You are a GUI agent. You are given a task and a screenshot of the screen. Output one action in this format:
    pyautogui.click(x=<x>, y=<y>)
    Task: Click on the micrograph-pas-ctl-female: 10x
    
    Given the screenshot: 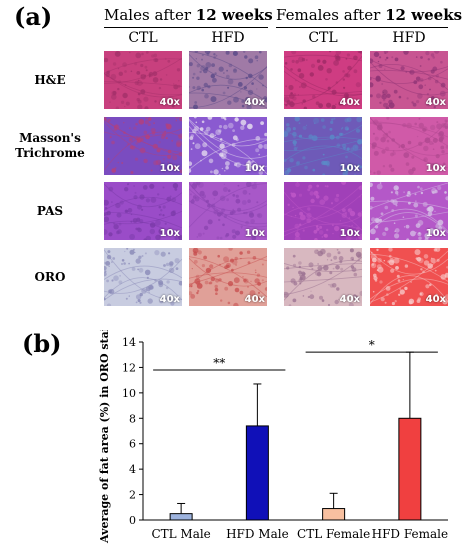 What is the action you would take?
    pyautogui.click(x=323, y=211)
    